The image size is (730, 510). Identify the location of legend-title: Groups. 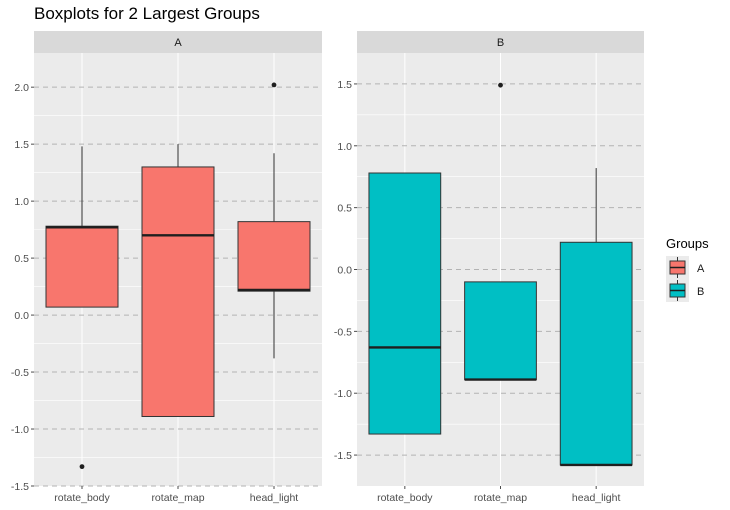
(687, 243).